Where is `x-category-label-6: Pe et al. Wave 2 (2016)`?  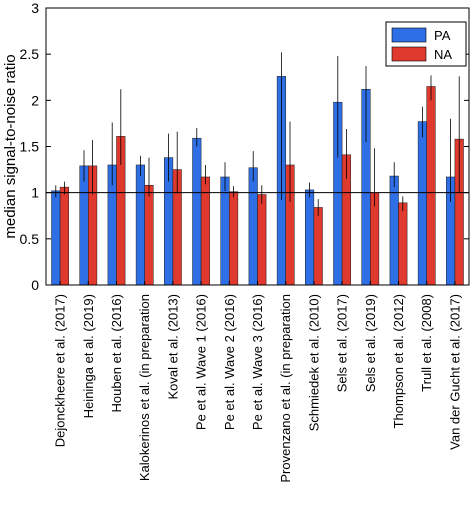 x-category-label-6: Pe et al. Wave 2 (2016) is located at coordinates (229, 362).